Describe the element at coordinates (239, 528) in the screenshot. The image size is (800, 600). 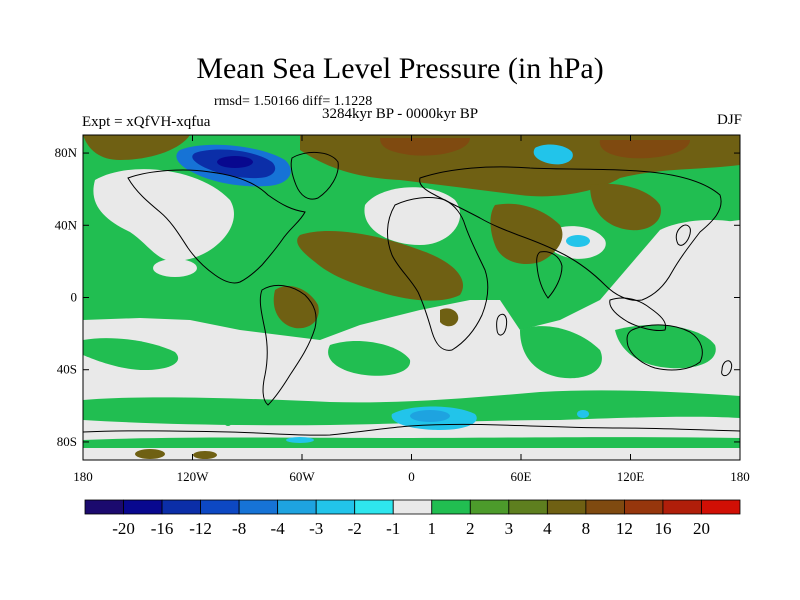
I see `colorbar-label: -8` at that location.